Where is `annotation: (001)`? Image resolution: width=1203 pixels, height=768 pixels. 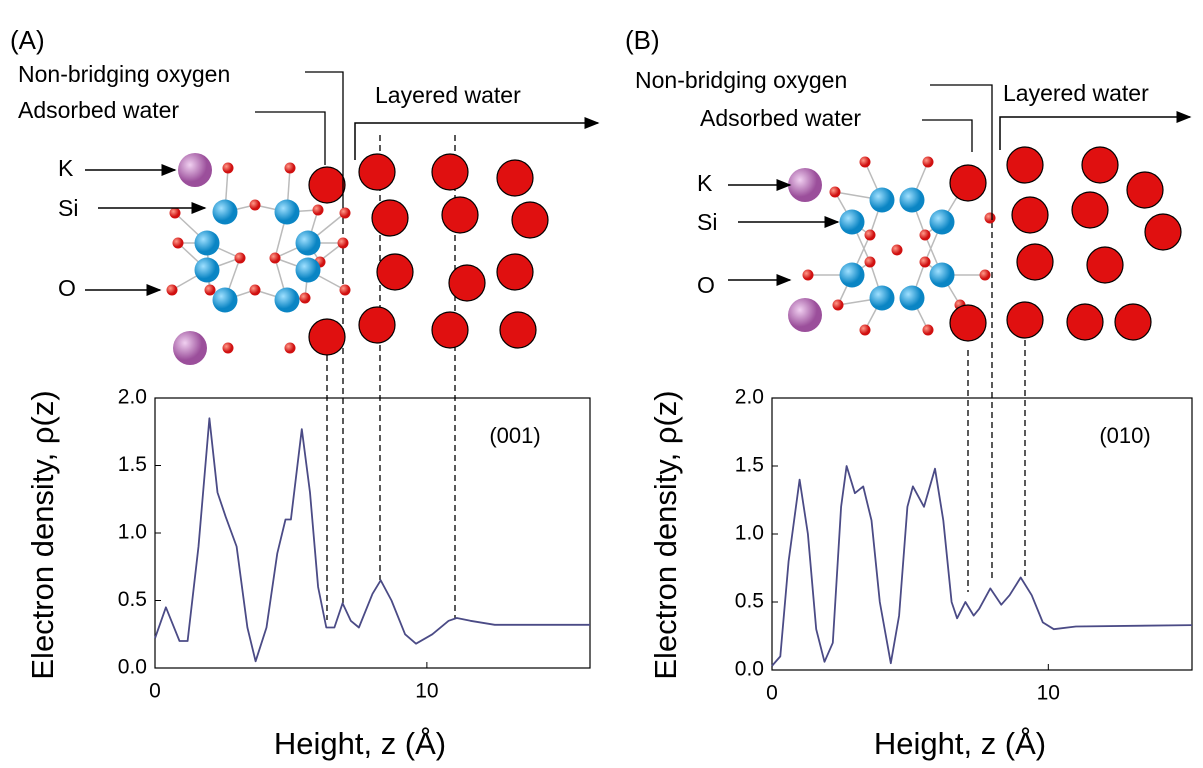 annotation: (001) is located at coordinates (514, 435).